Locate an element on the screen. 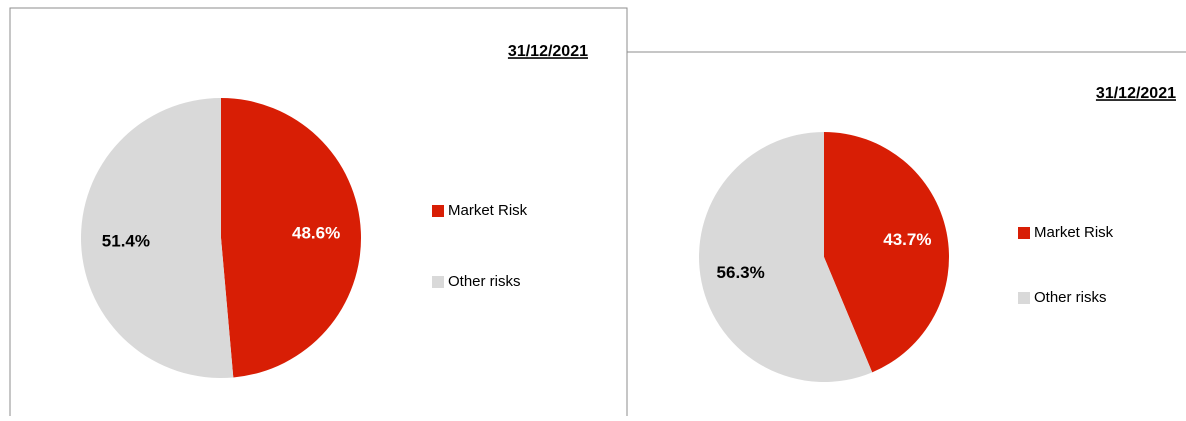  data-label: 51.4% is located at coordinates (126, 241).